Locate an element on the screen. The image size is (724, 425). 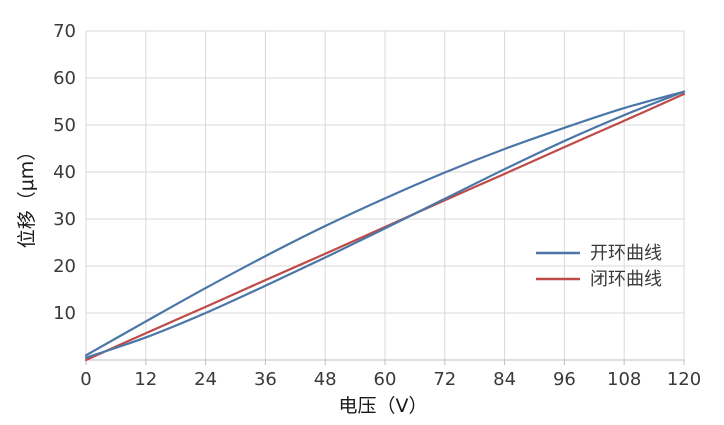
y-tick-label: 20 is located at coordinates (64, 266).